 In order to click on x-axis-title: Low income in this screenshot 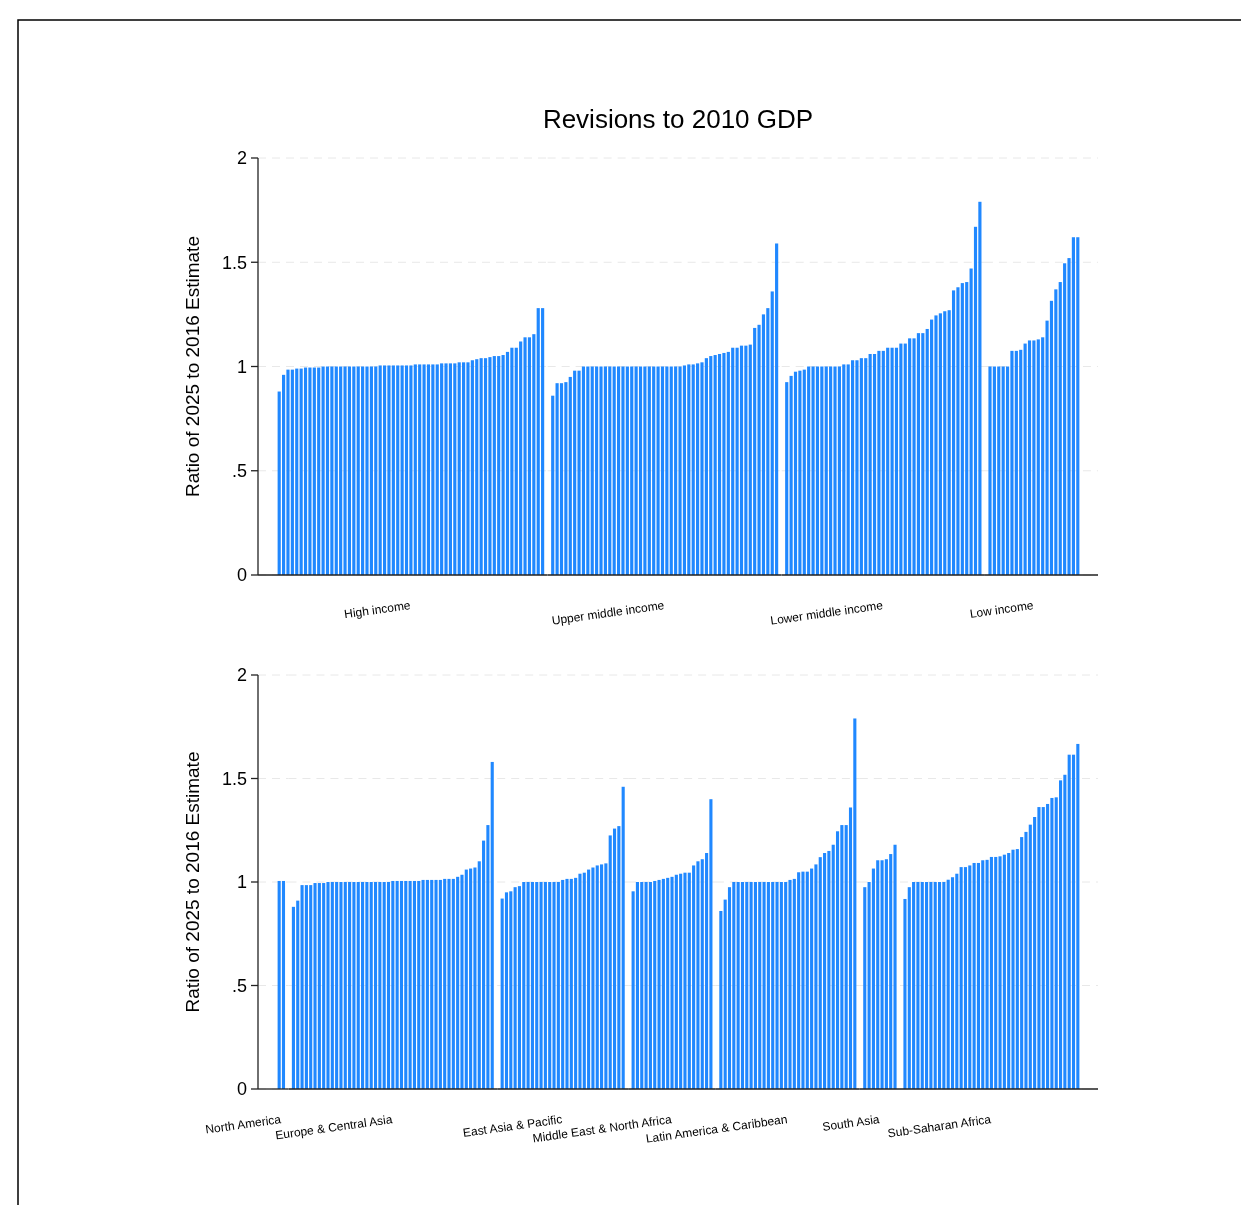, I will do `click(1001, 609)`.